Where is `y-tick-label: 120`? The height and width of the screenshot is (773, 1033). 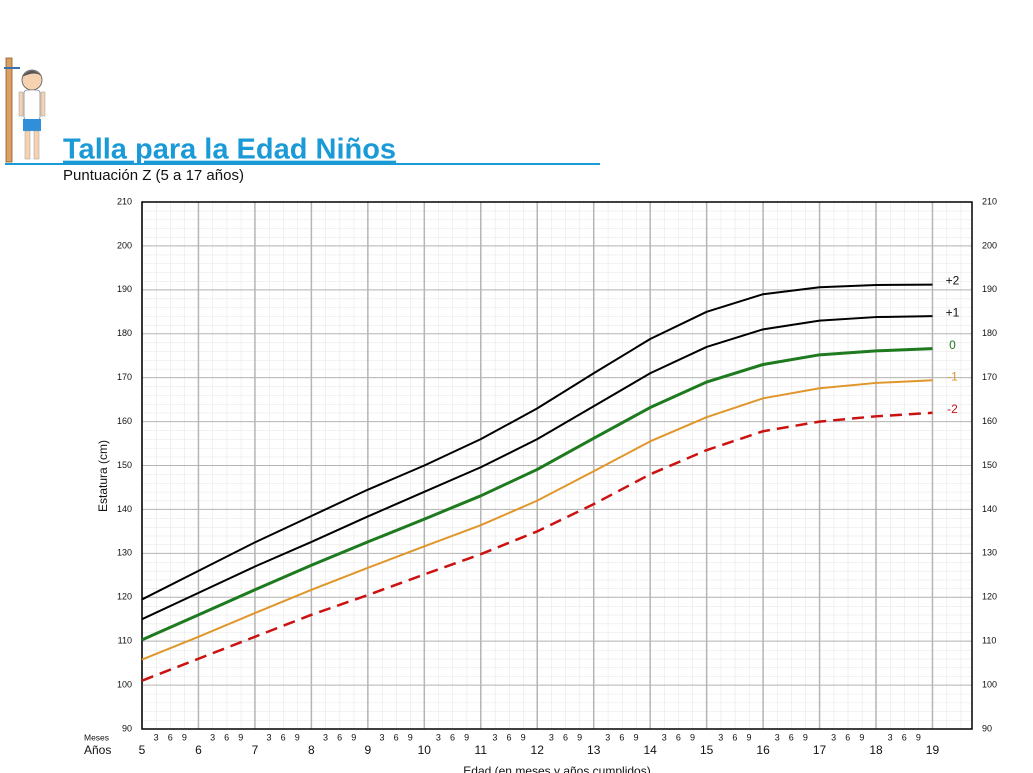
y-tick-label: 120 is located at coordinates (124, 597).